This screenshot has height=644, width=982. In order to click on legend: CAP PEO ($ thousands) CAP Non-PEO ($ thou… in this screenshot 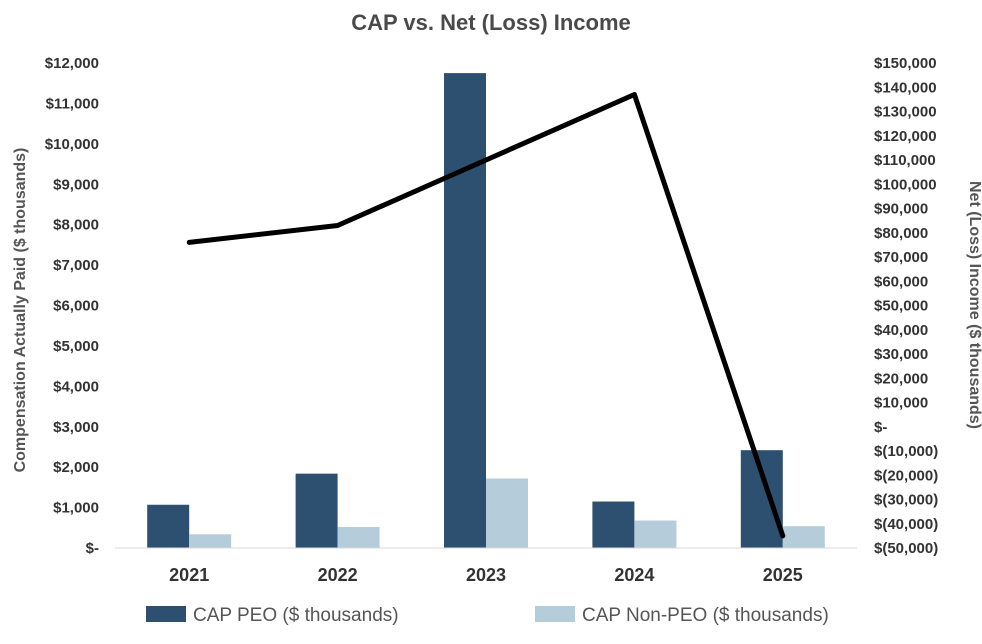, I will do `click(487, 615)`.